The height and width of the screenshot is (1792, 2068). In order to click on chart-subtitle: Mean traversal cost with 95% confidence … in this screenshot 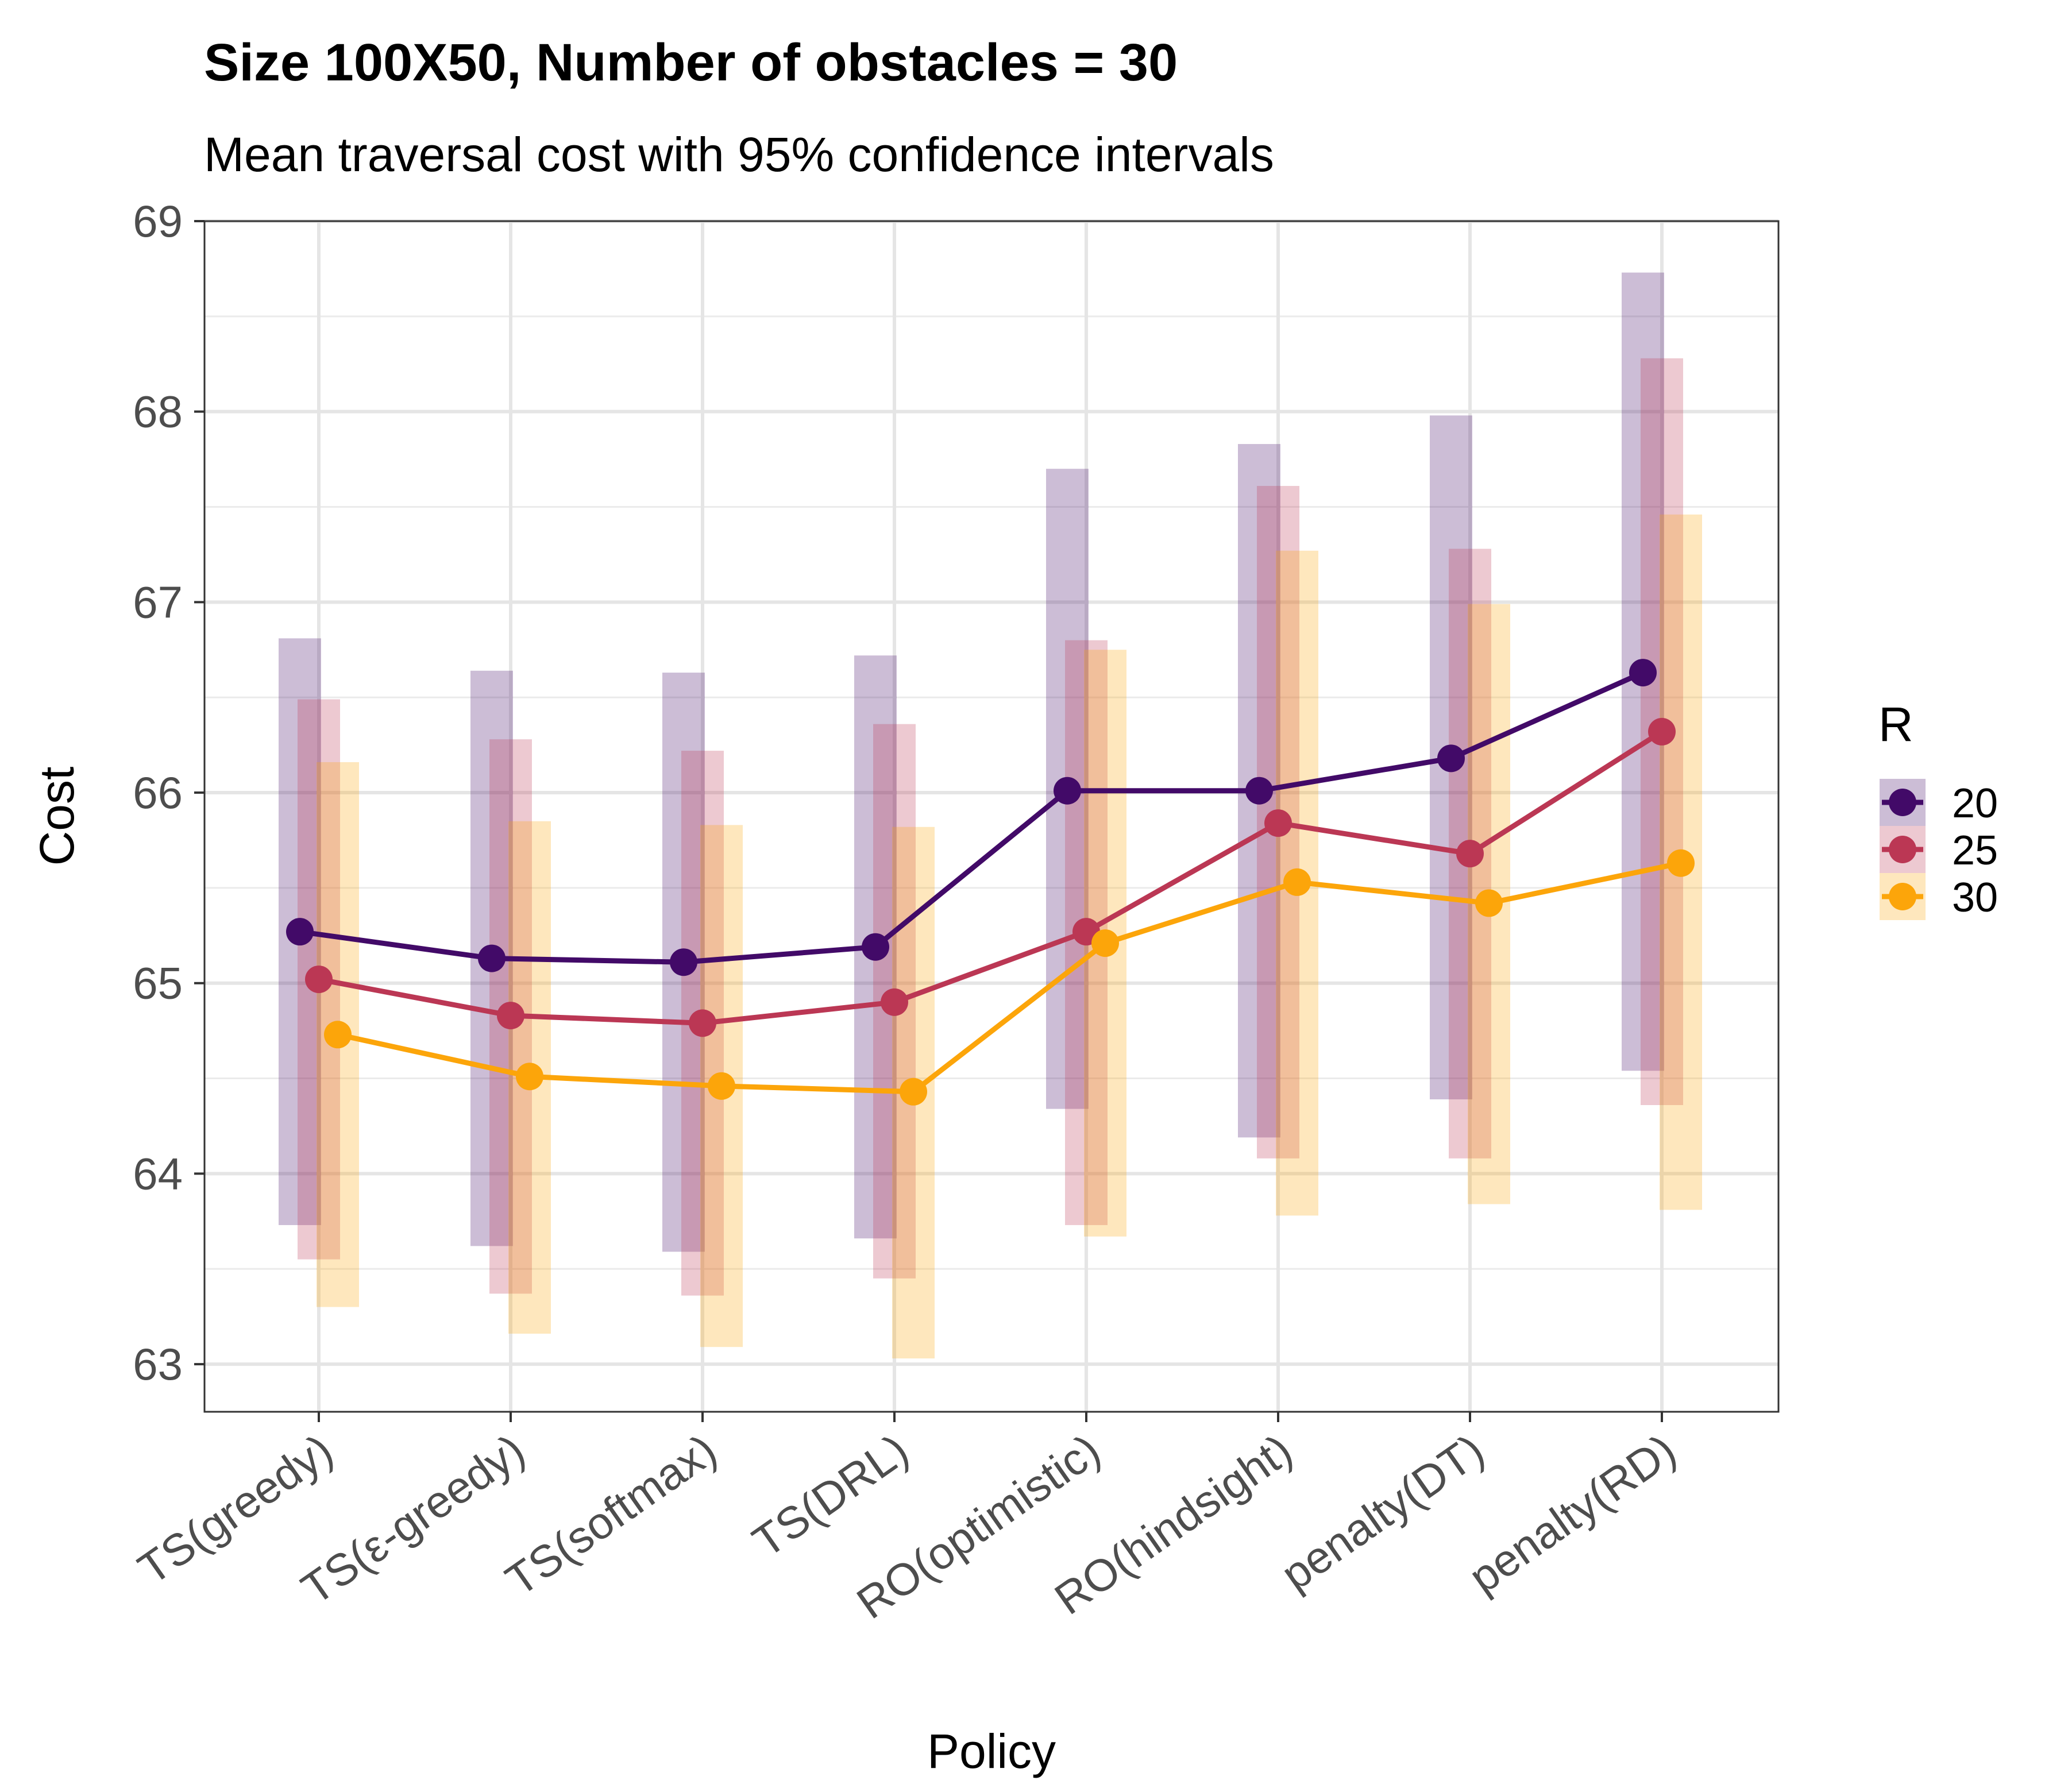, I will do `click(739, 154)`.